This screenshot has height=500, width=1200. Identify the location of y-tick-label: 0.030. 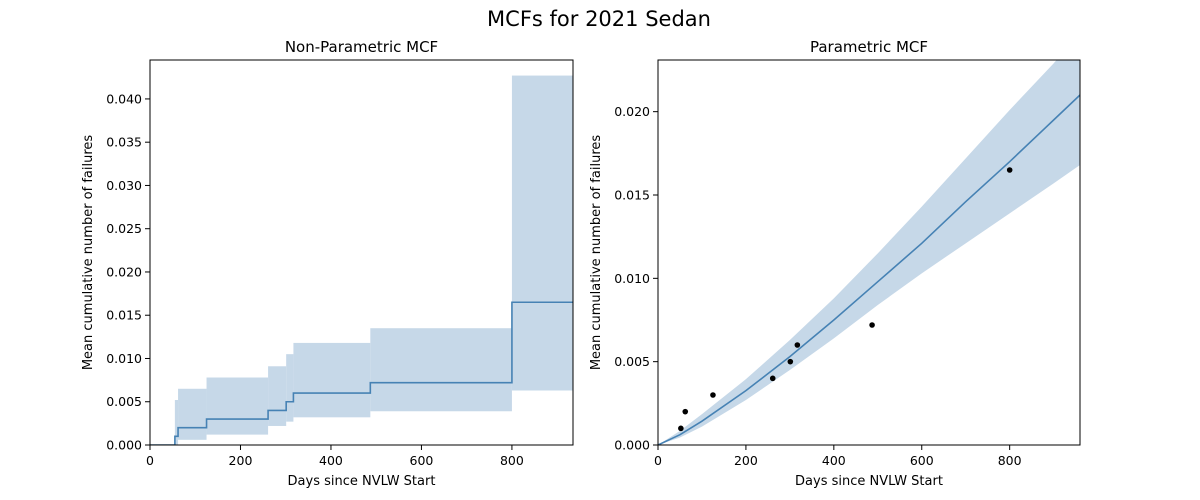
(124, 185).